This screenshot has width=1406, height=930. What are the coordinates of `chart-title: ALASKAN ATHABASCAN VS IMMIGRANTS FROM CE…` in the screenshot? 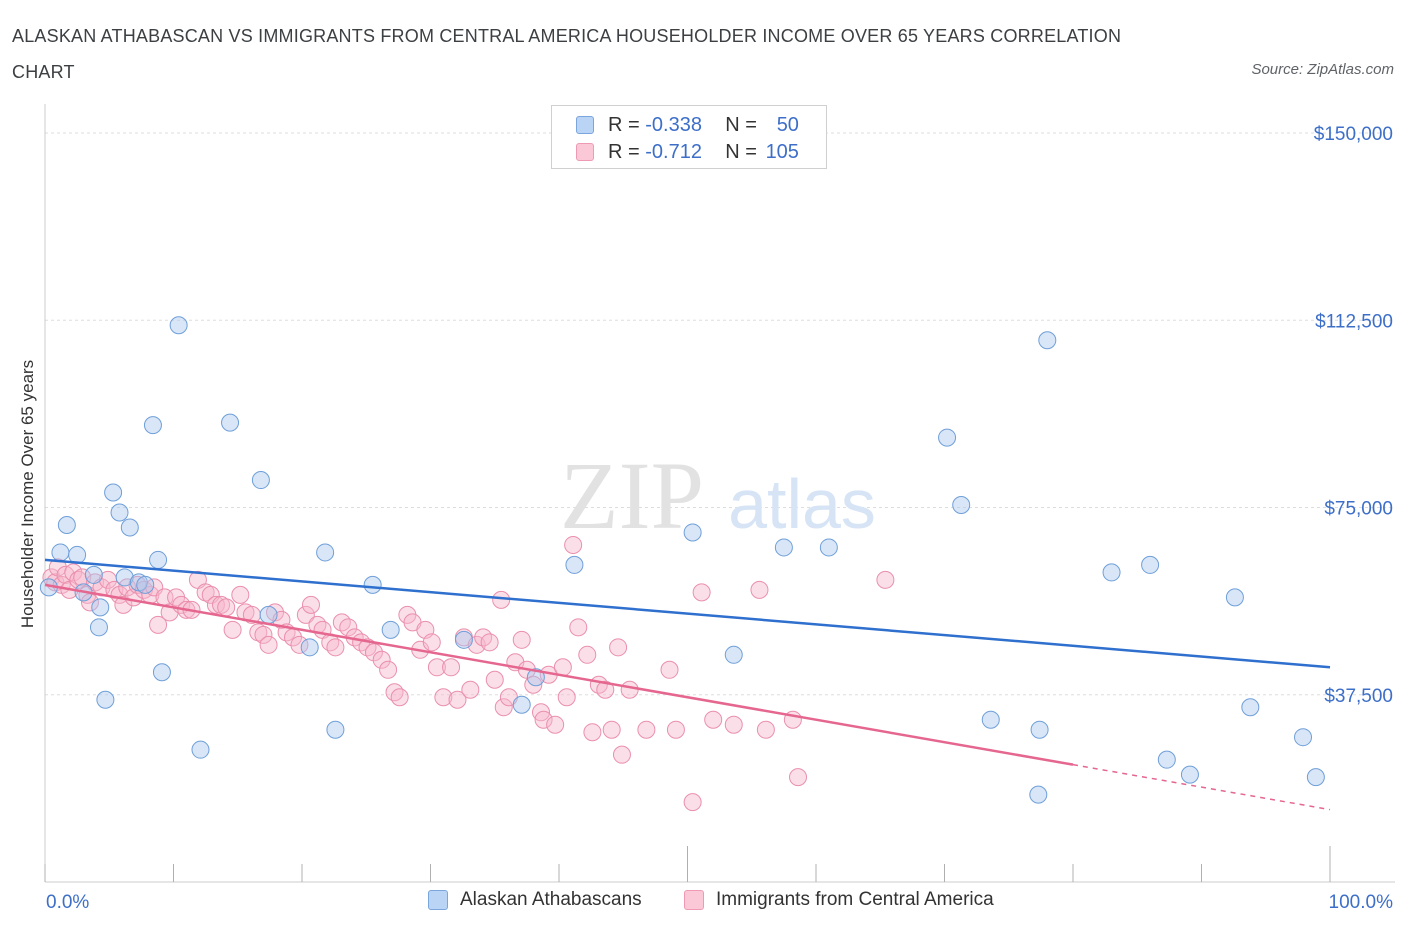 It's located at (567, 54).